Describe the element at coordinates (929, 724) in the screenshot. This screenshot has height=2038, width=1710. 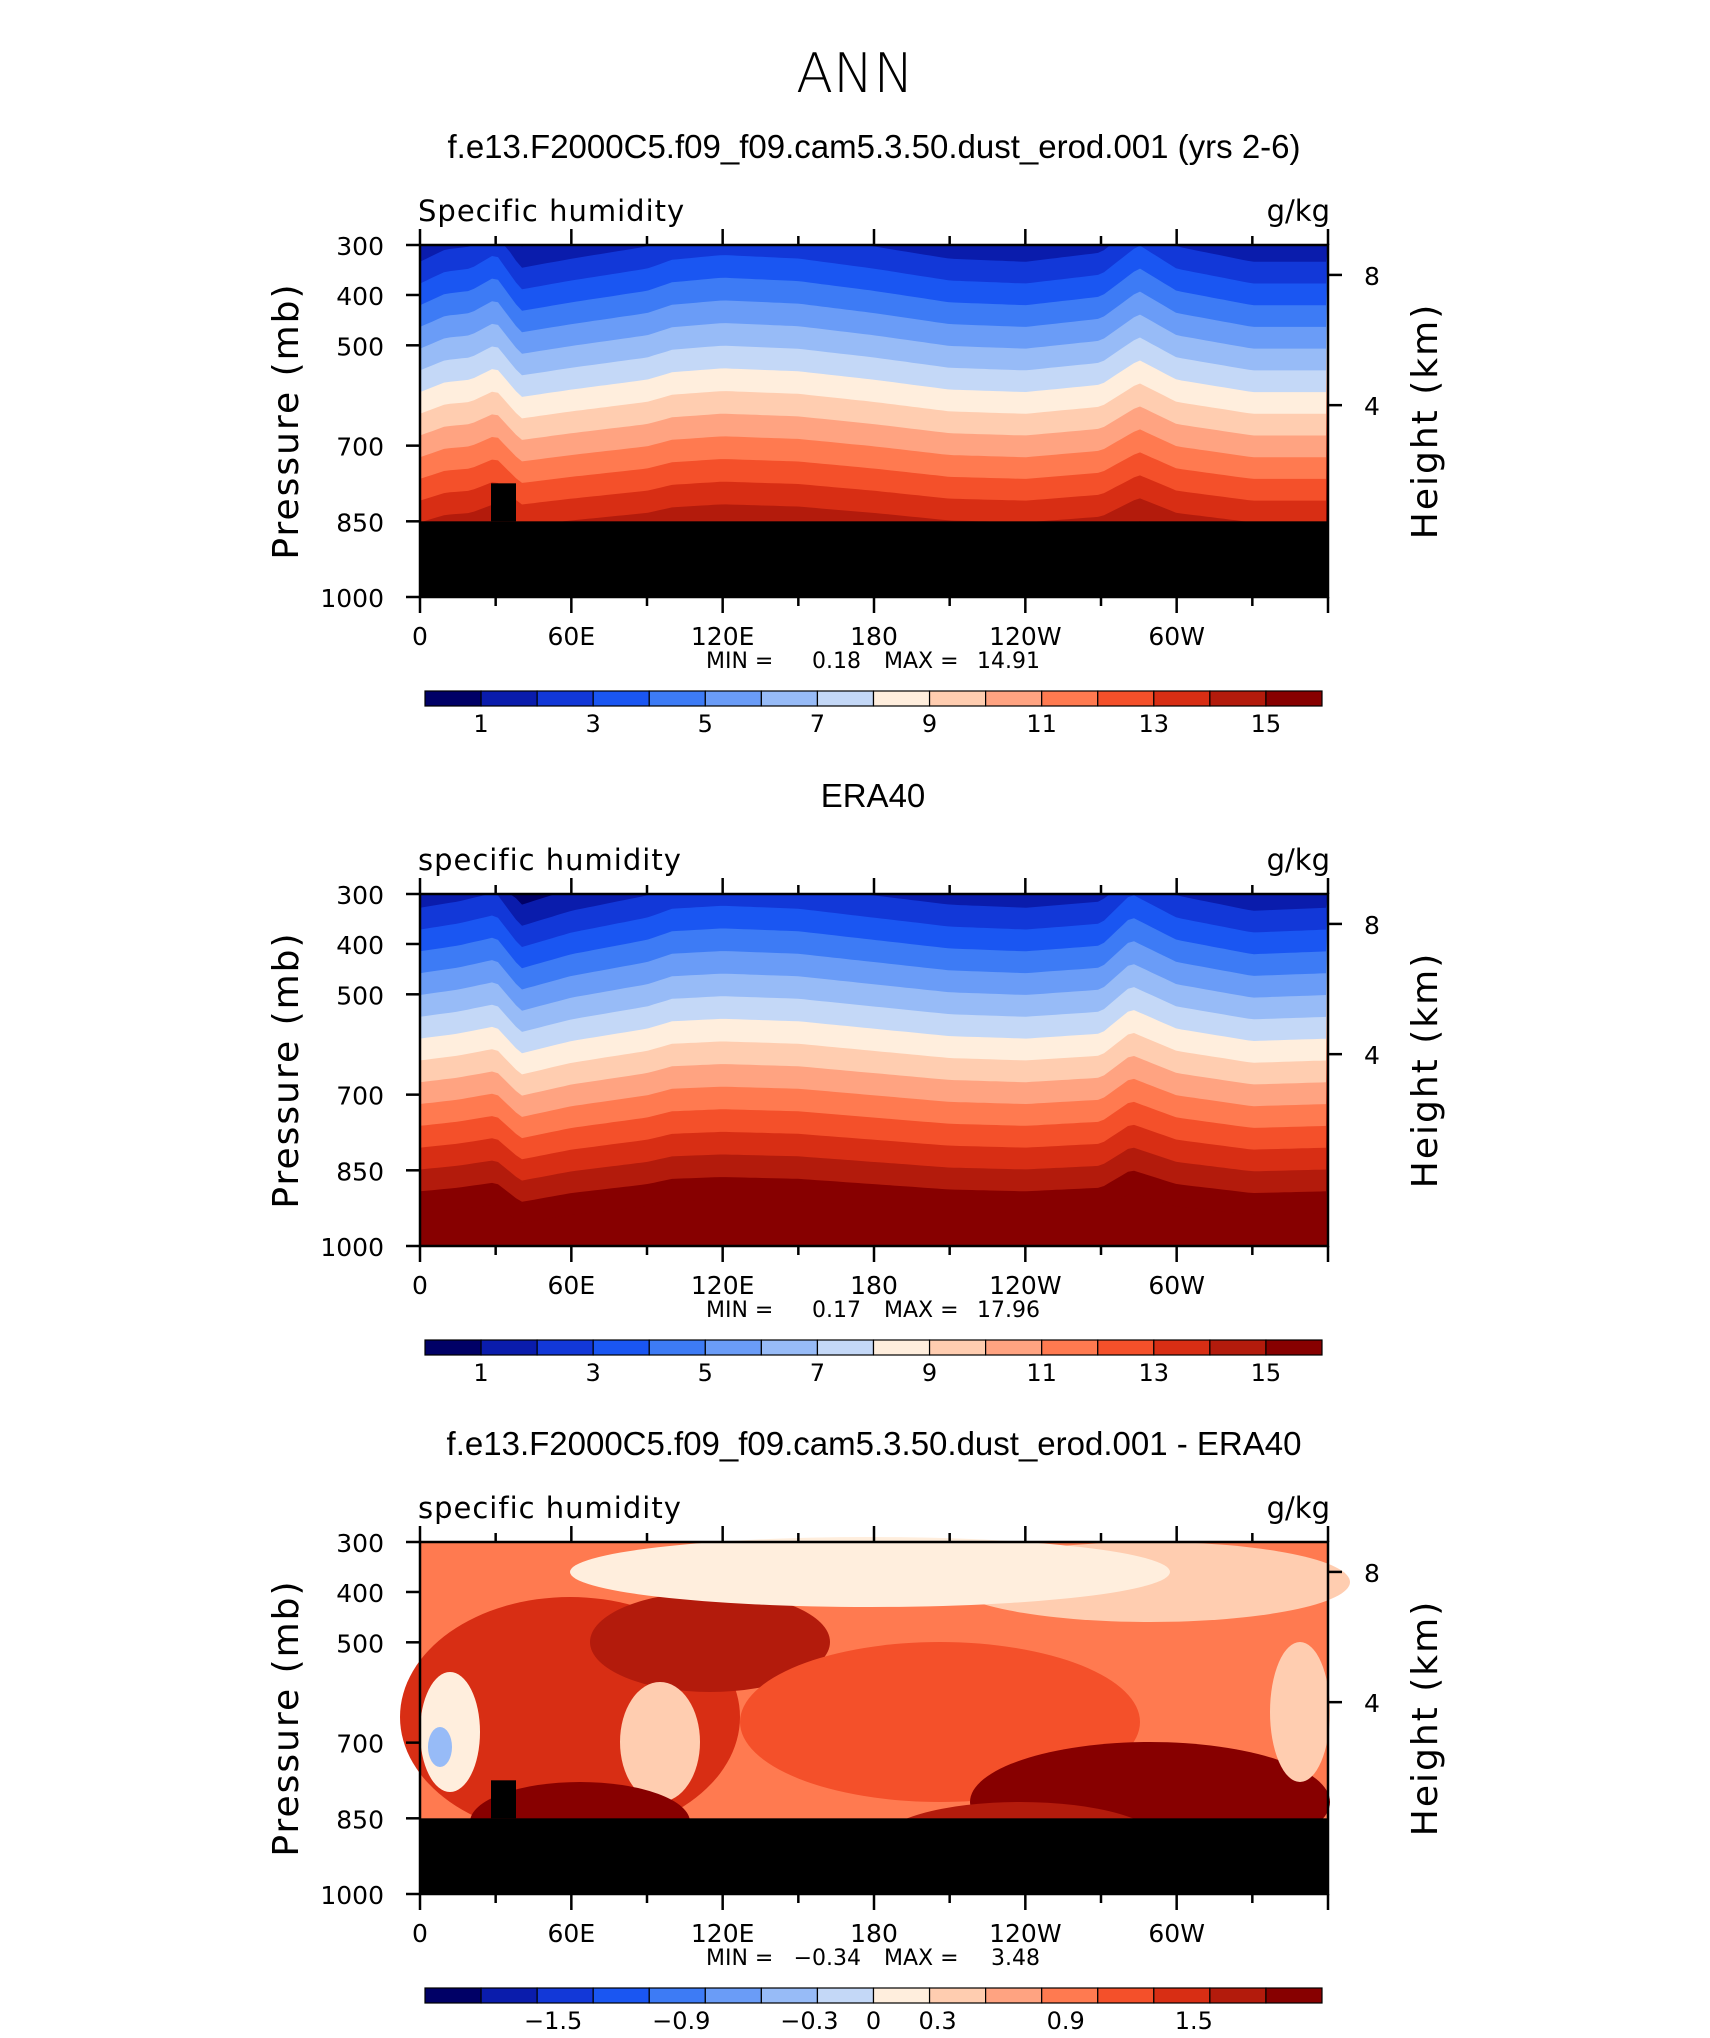
I see `colorbar-tick-label: 9` at that location.